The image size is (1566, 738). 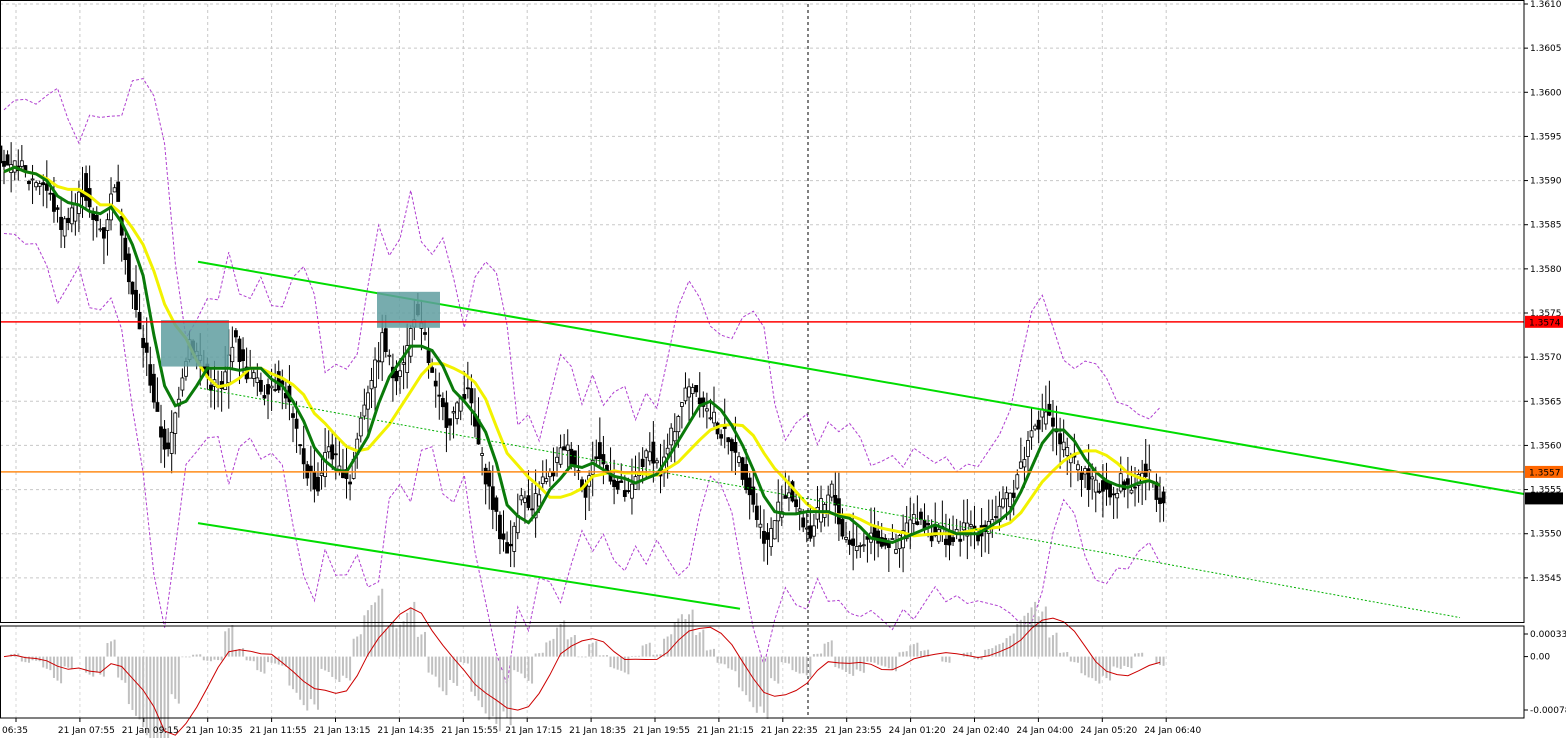 I want to click on y-tick-label: 1.3610, so click(x=1546, y=5).